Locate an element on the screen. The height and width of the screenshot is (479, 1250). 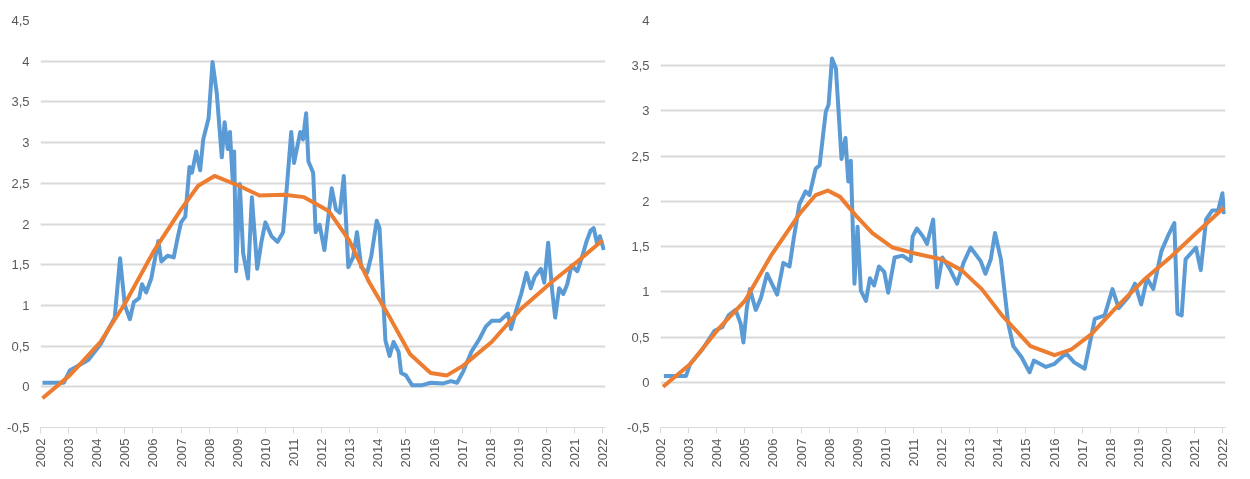
y-tick-label: 4,5 is located at coordinates (20, 20).